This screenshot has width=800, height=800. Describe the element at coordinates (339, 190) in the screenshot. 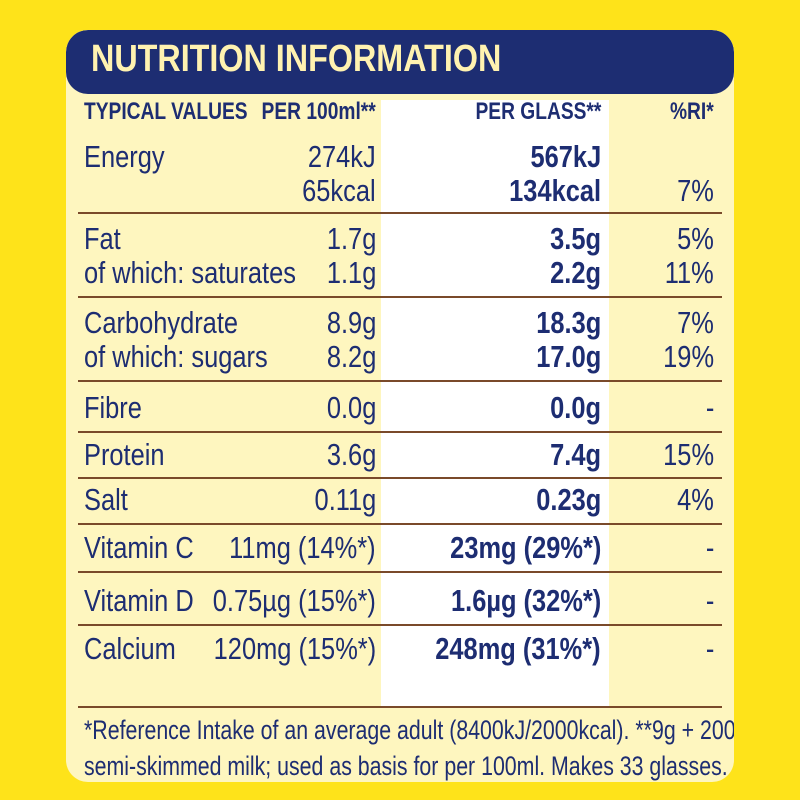

I see `per-100ml-value: 65kcal` at that location.